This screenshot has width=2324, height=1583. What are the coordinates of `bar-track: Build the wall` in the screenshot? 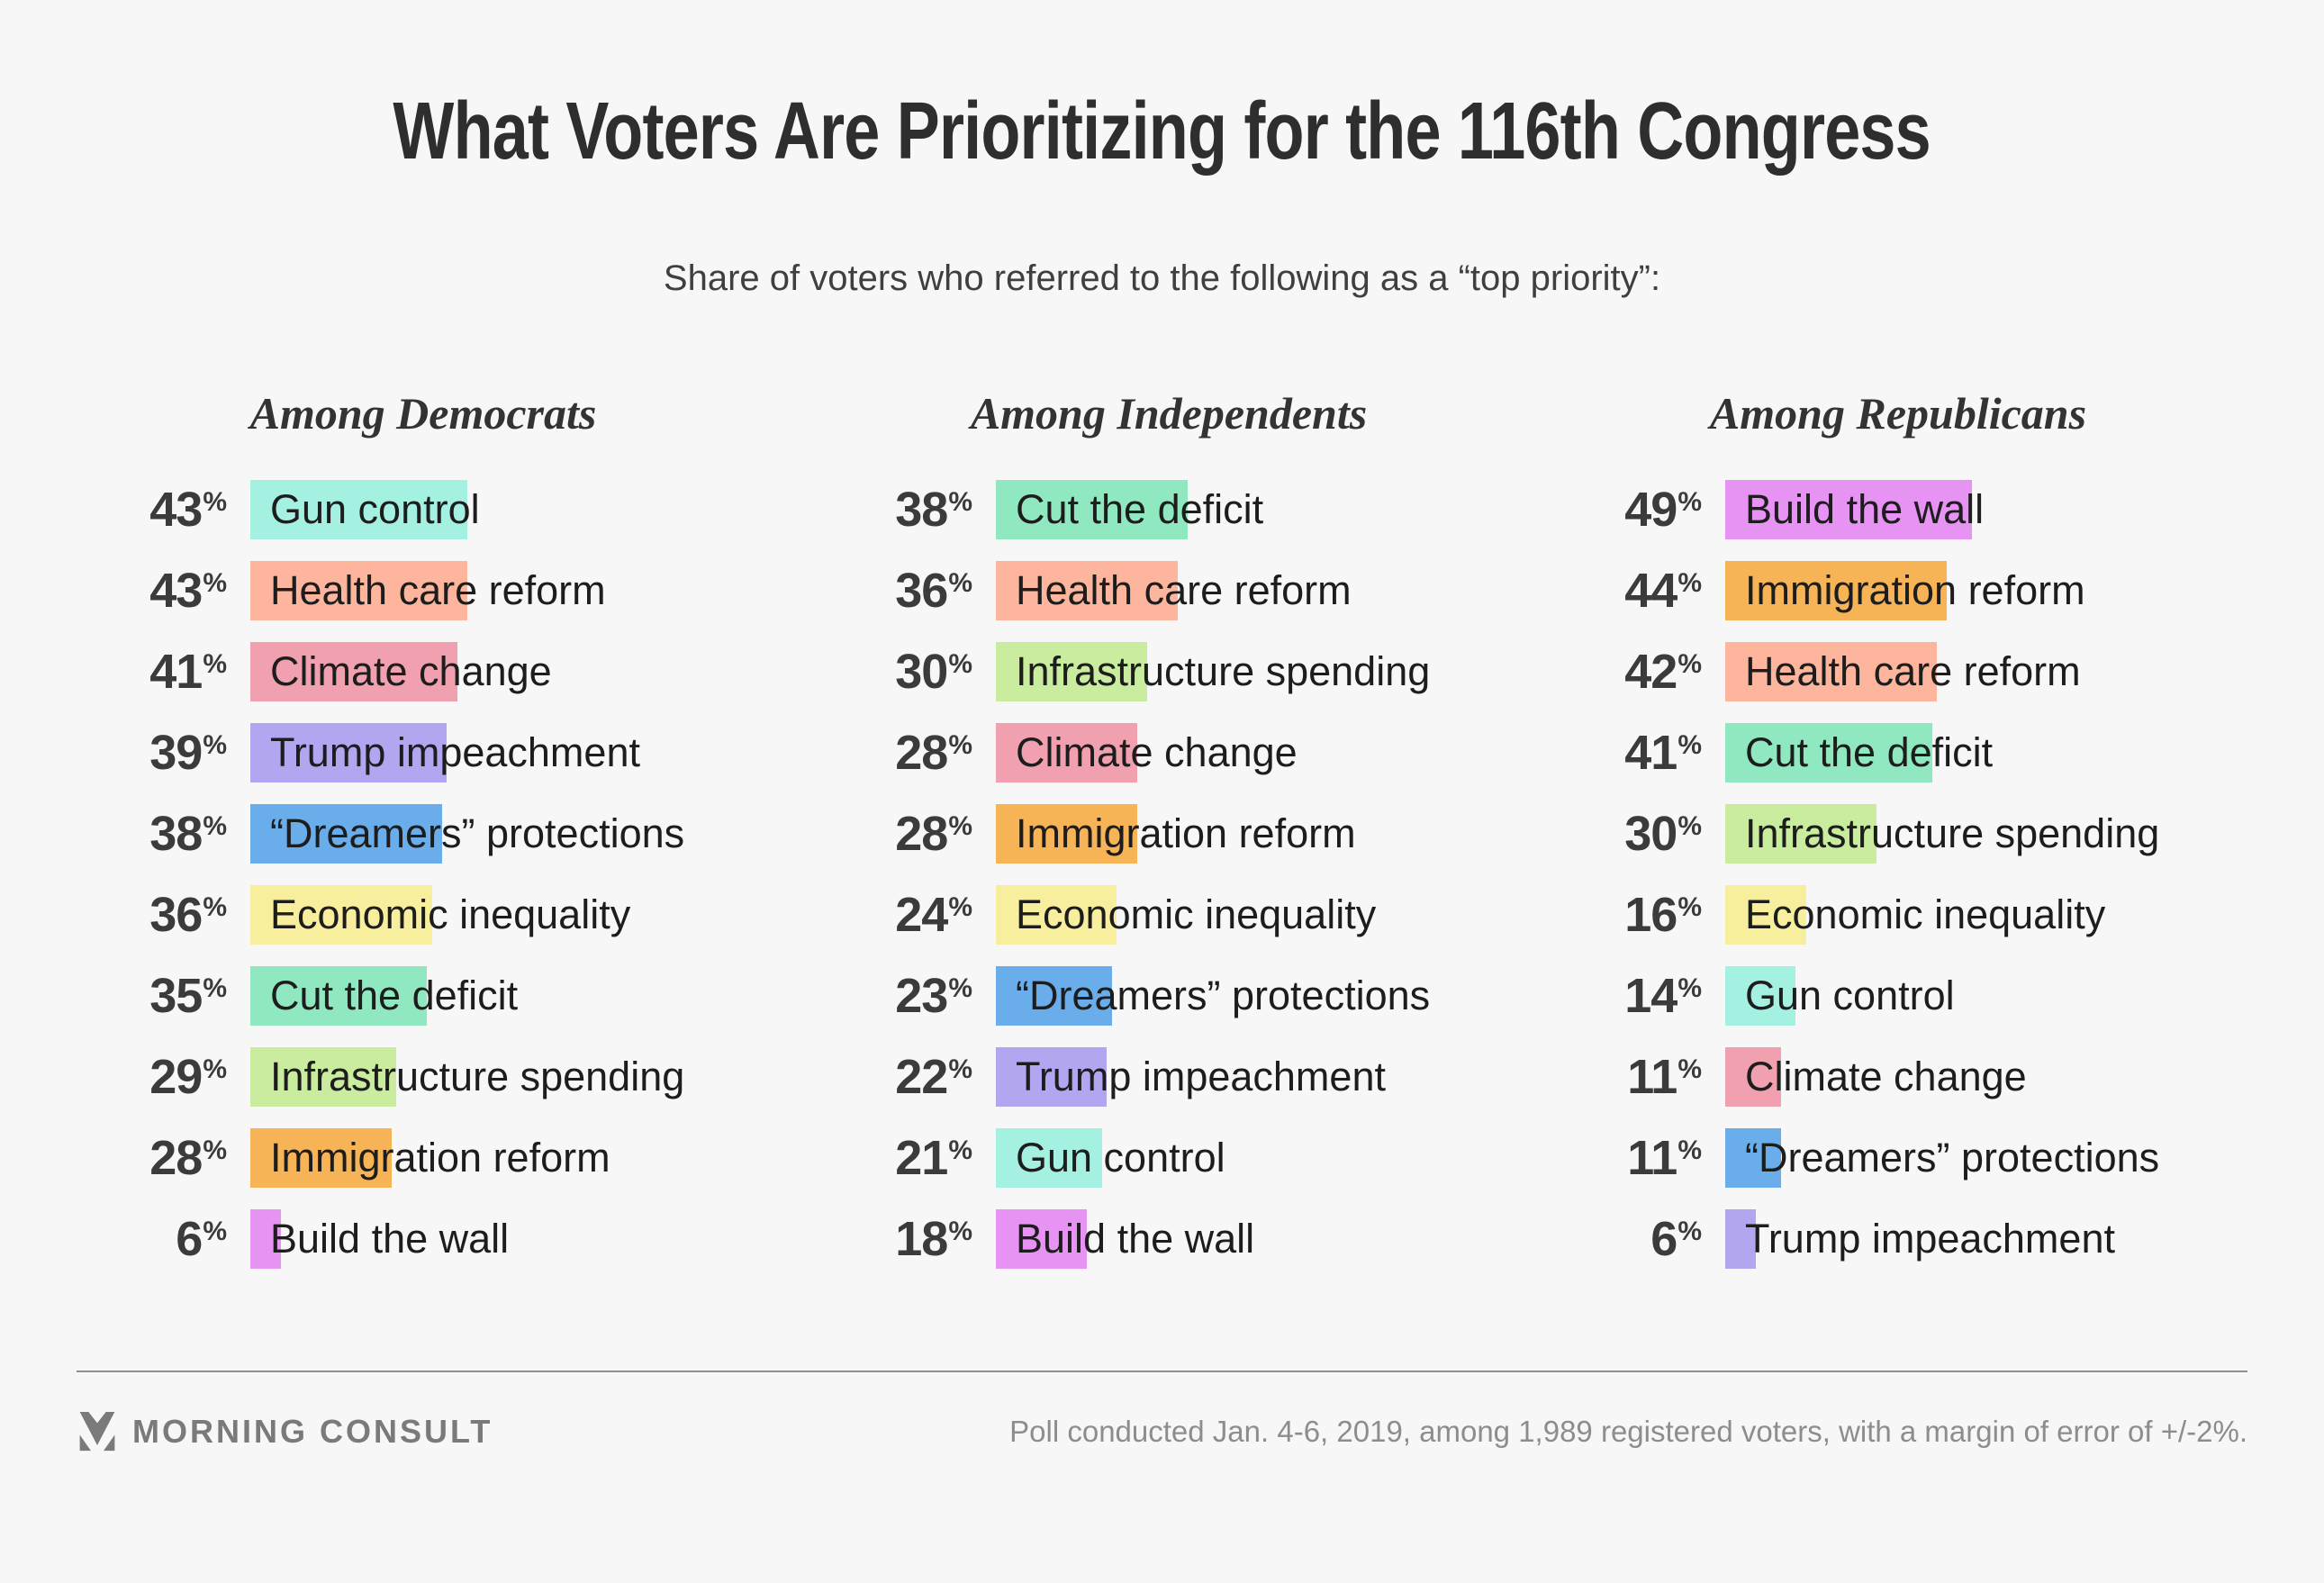 It's located at (1969, 509).